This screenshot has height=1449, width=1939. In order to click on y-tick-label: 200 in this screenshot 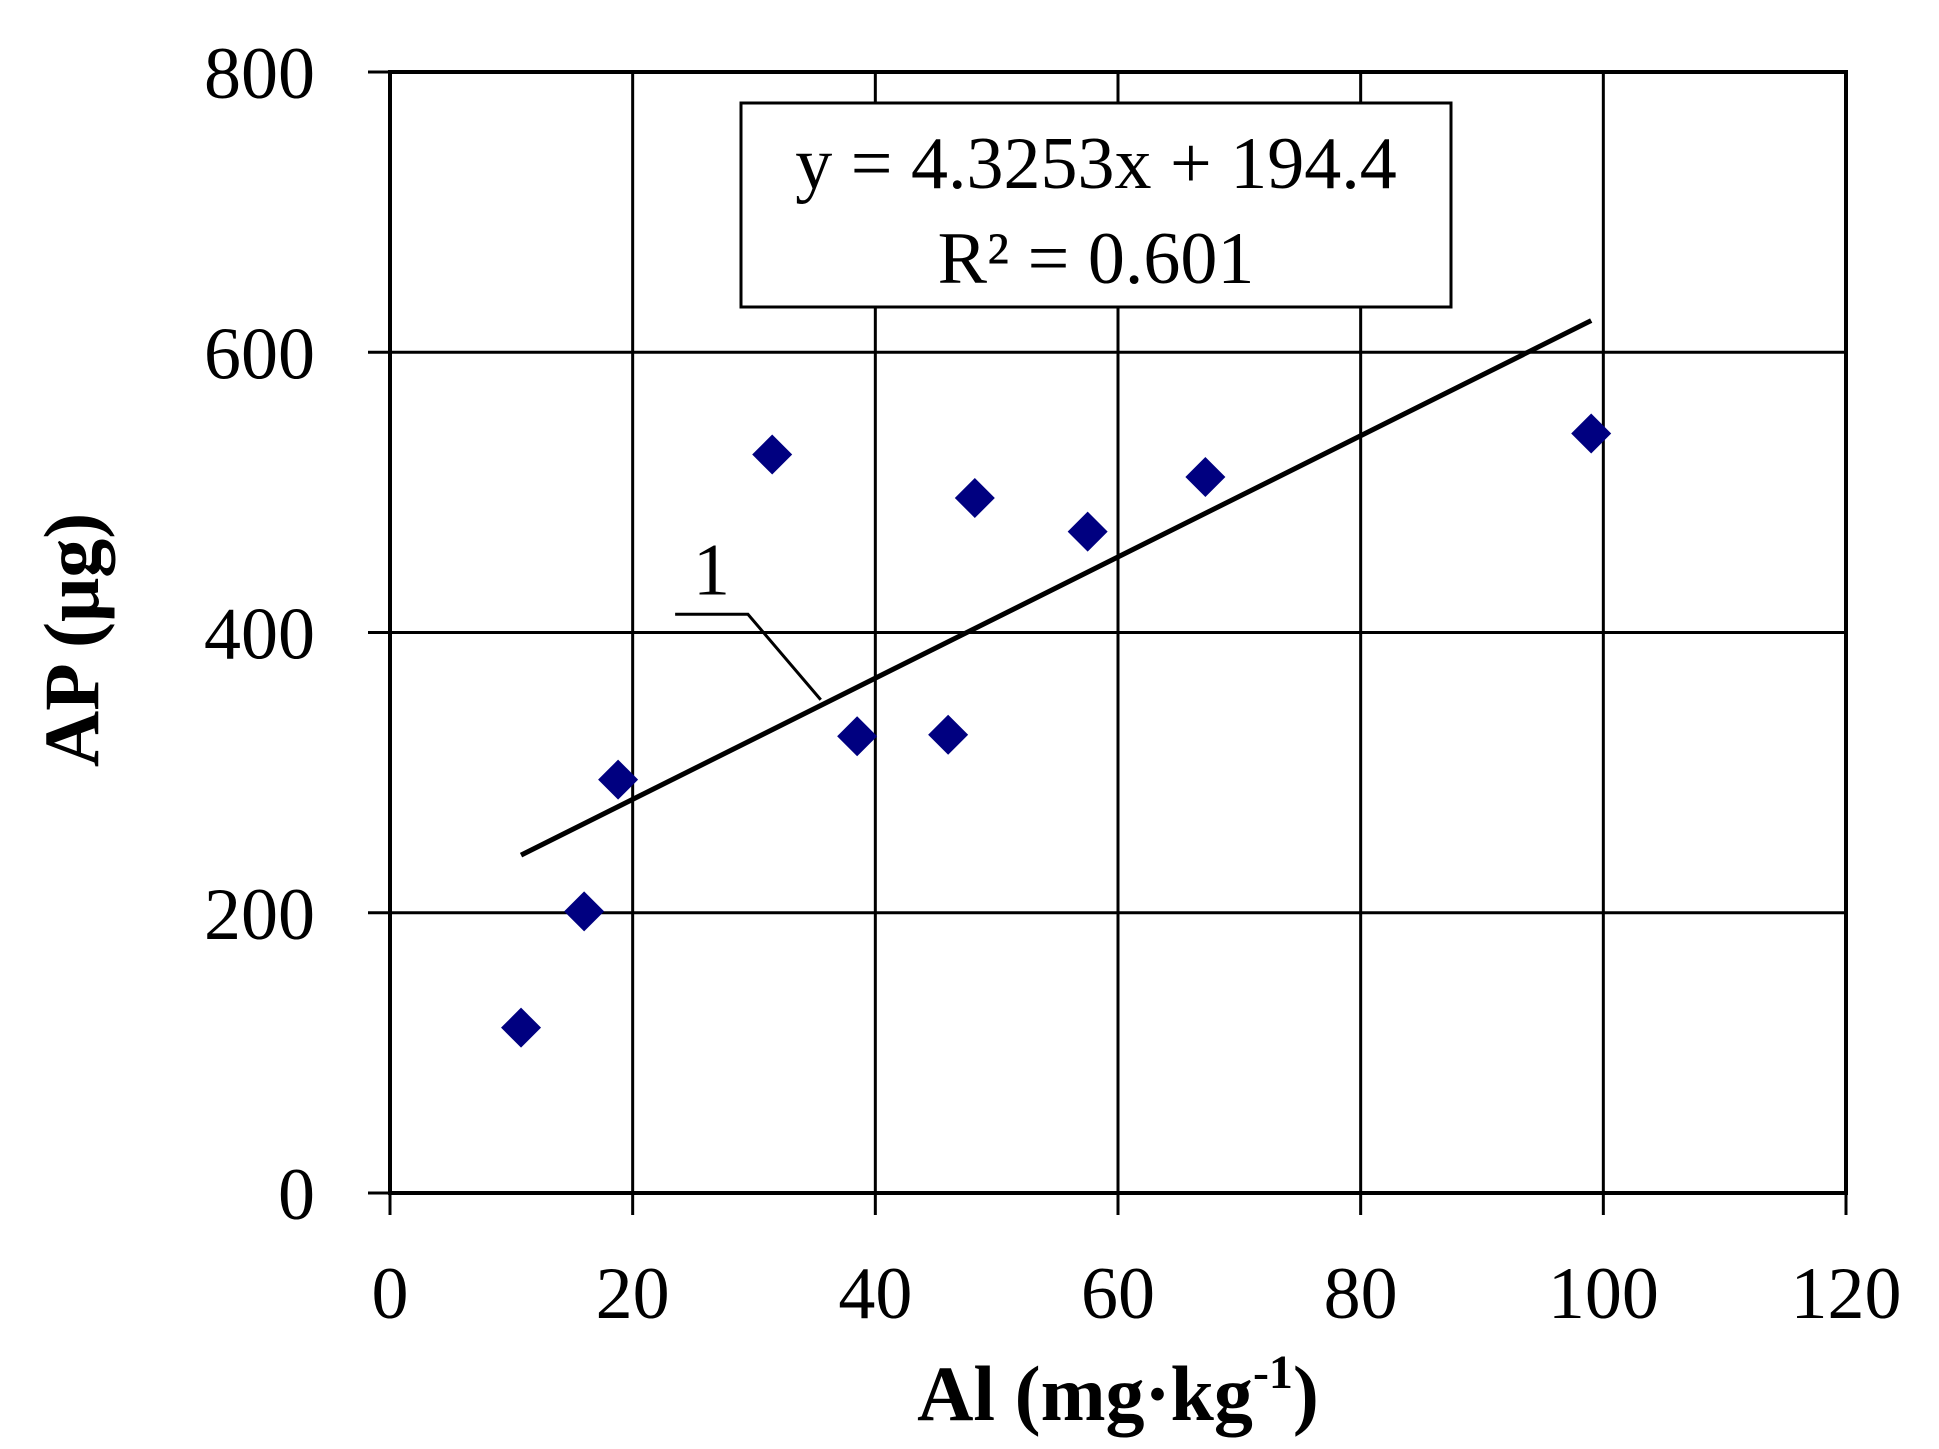, I will do `click(259, 915)`.